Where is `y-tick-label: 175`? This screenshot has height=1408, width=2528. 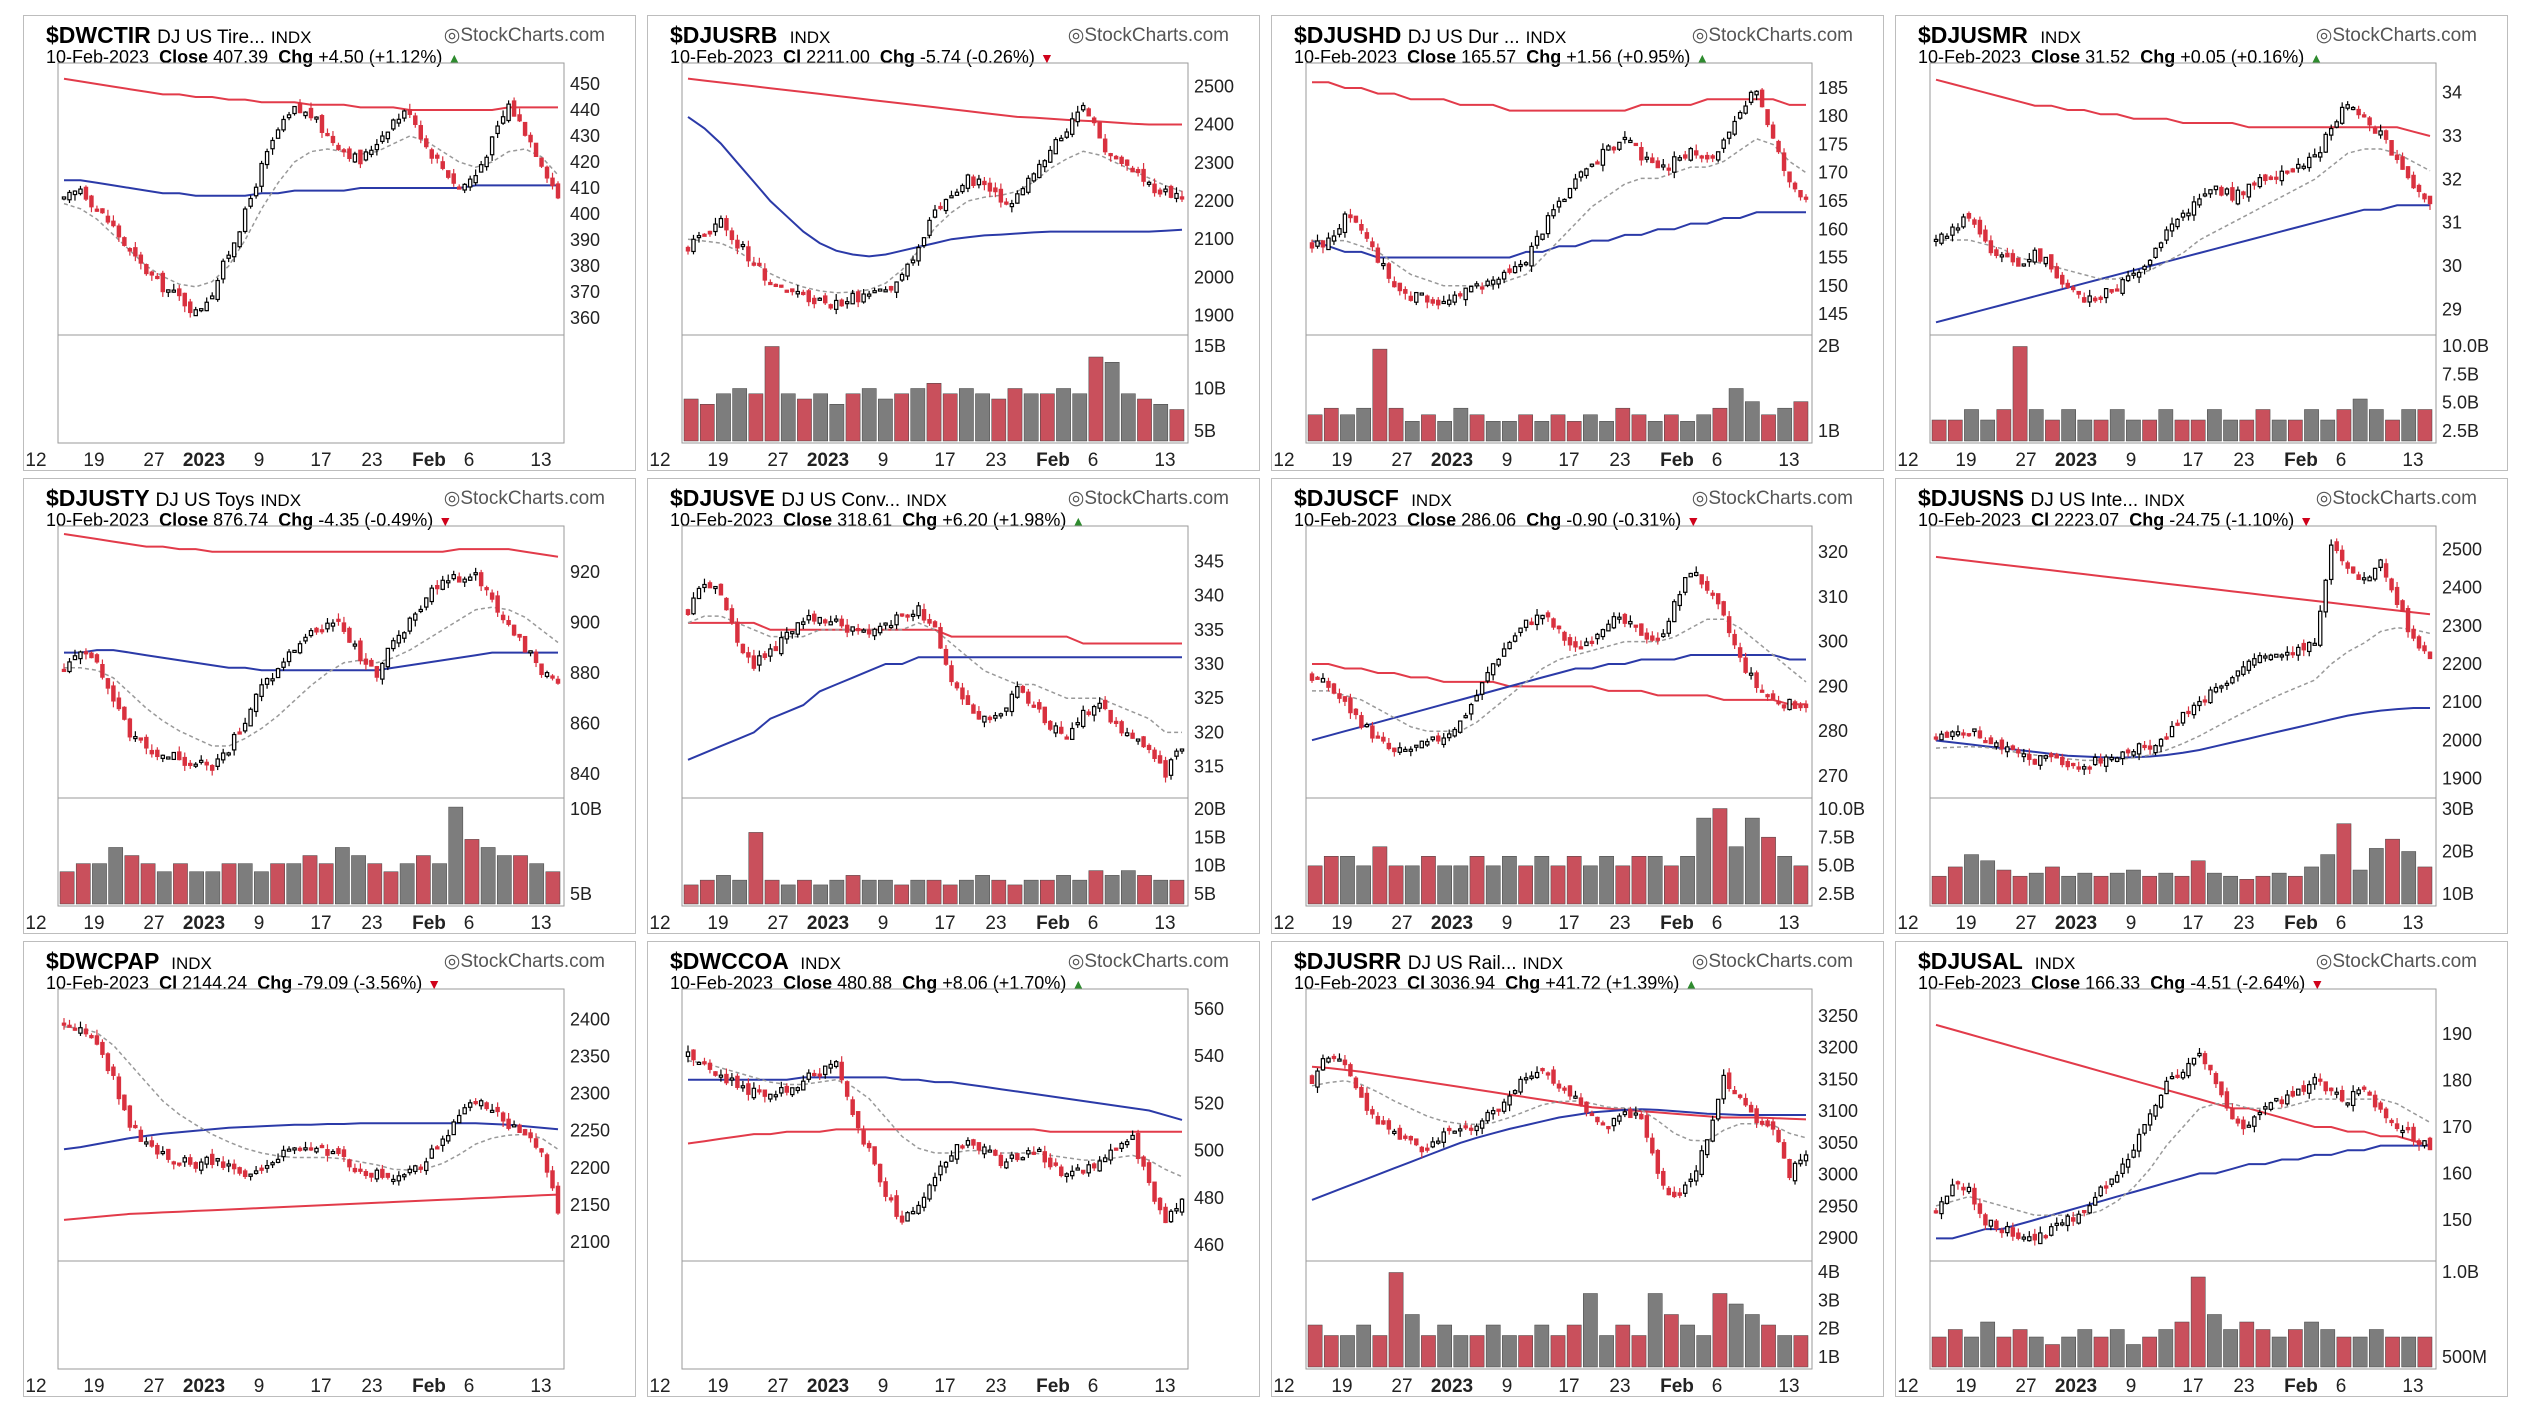 y-tick-label: 175 is located at coordinates (1833, 144).